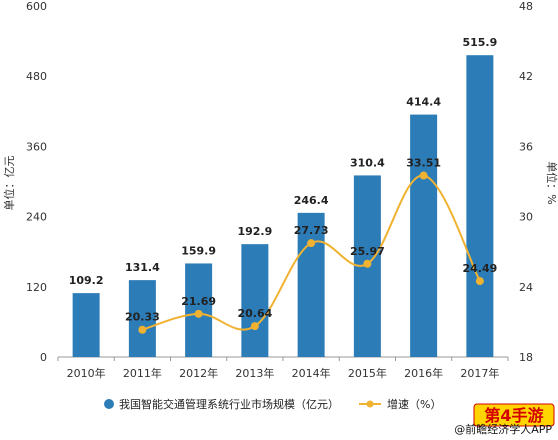 The image size is (558, 440). What do you see at coordinates (254, 231) in the screenshot?
I see `bar-value-label: 192.9` at bounding box center [254, 231].